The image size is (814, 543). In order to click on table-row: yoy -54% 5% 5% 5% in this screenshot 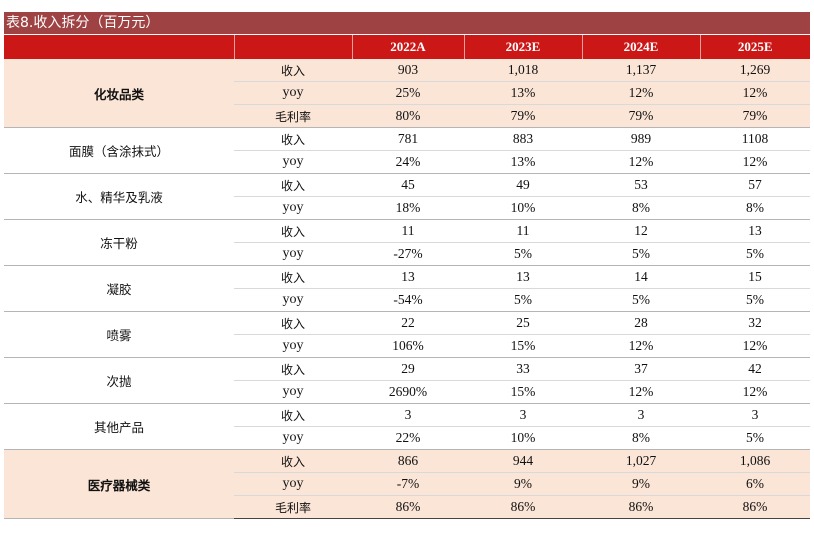, I will do `click(407, 300)`.